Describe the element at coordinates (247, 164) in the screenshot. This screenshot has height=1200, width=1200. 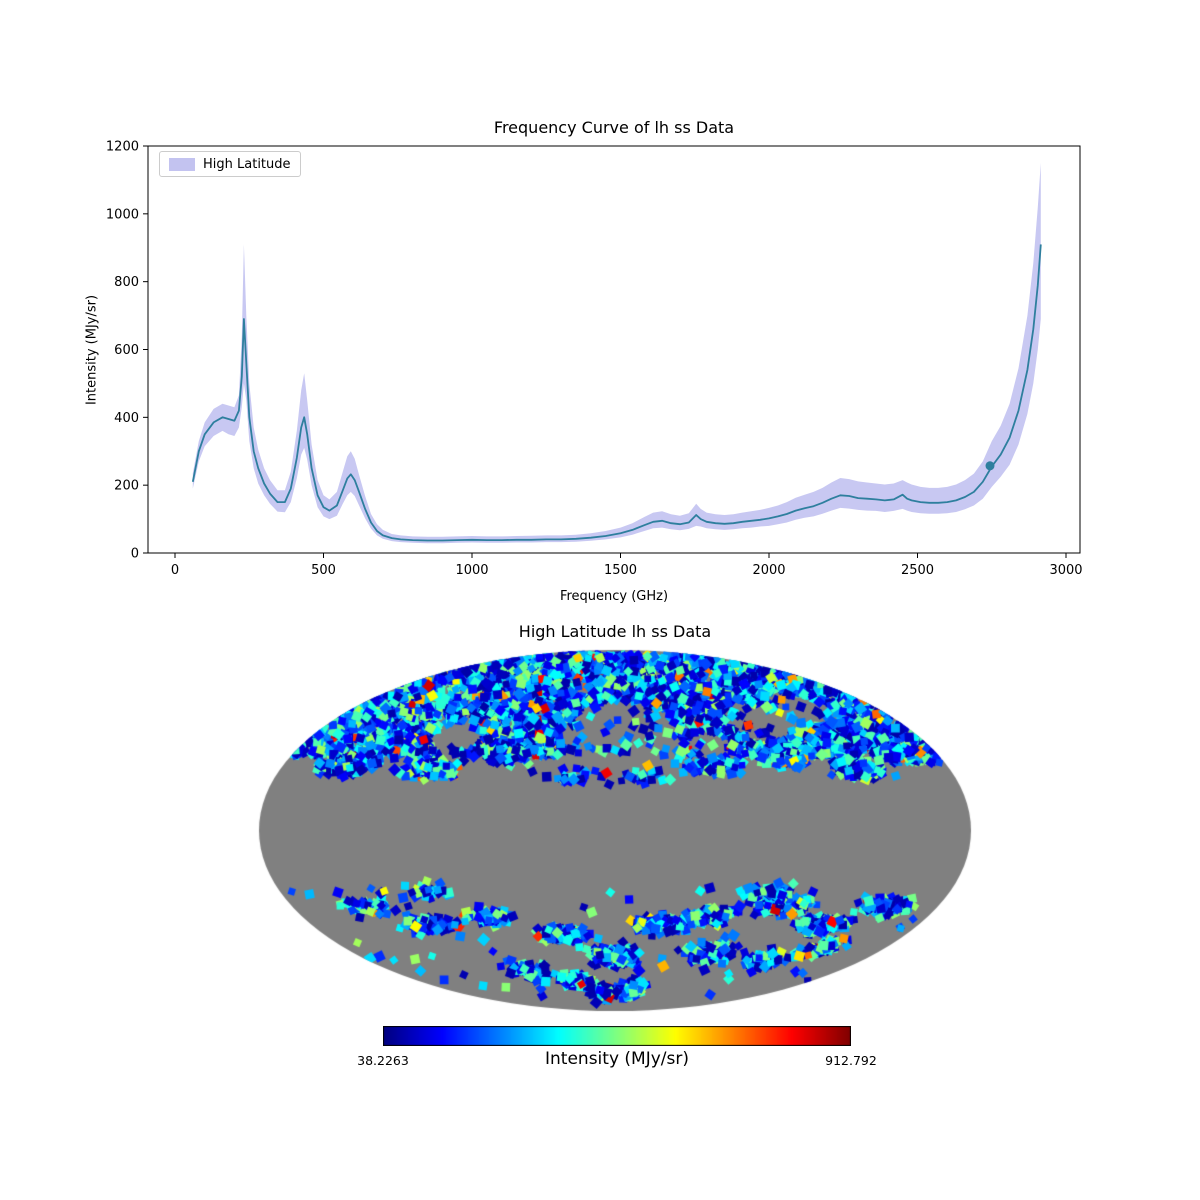
I see `legend-label: High Latitude` at that location.